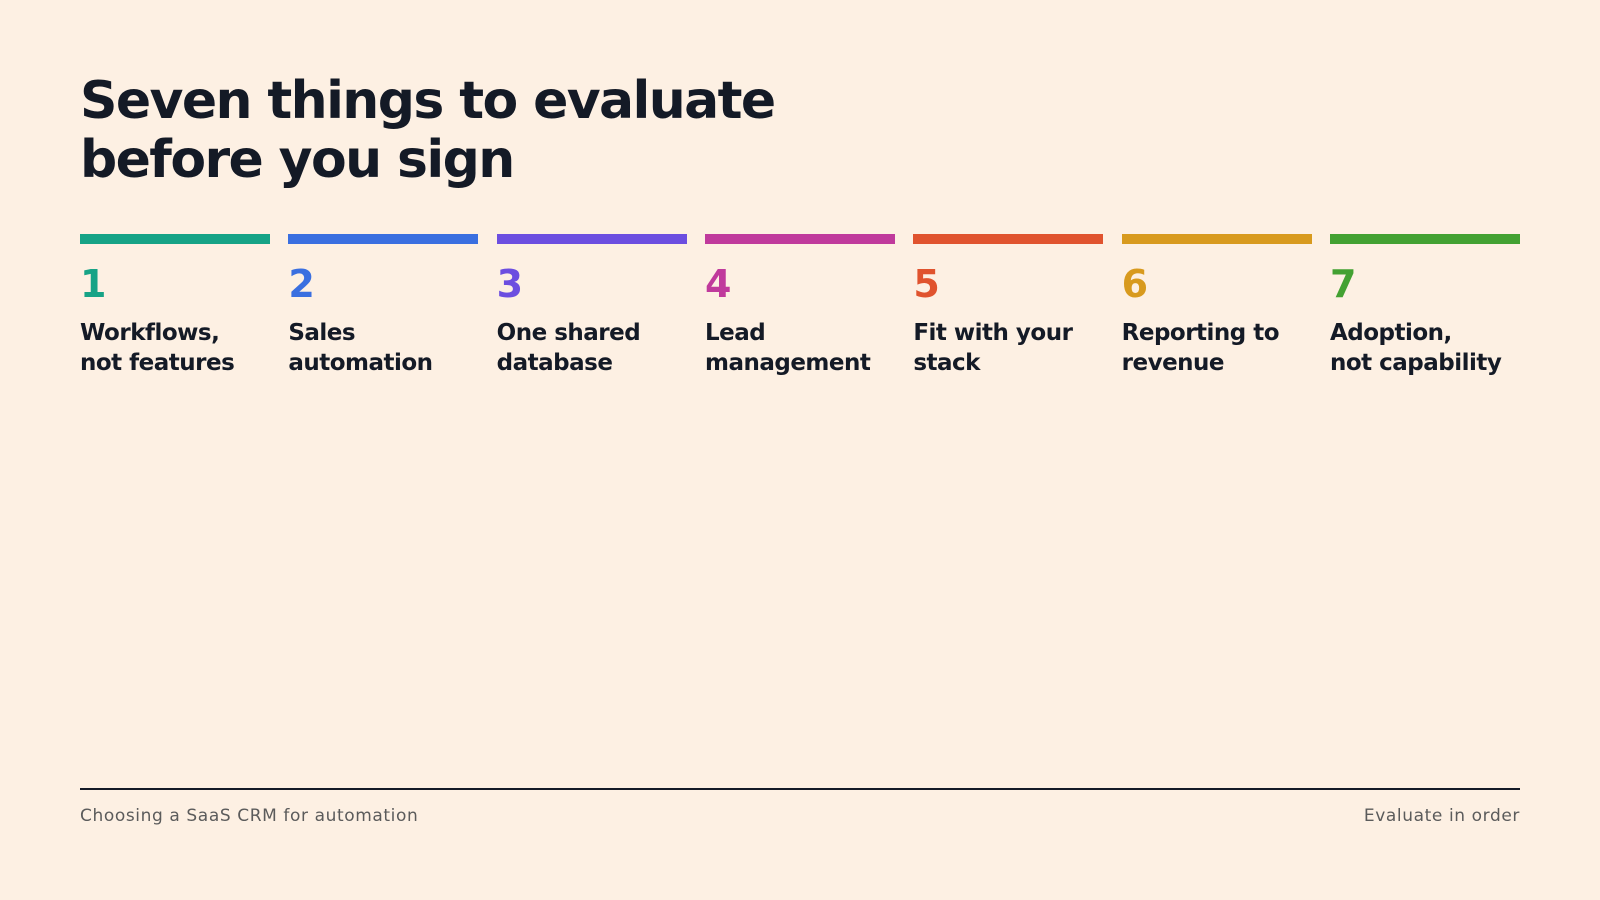 The width and height of the screenshot is (1600, 900). Describe the element at coordinates (1008, 306) in the screenshot. I see `step-5: 5 Fit with your stack` at that location.